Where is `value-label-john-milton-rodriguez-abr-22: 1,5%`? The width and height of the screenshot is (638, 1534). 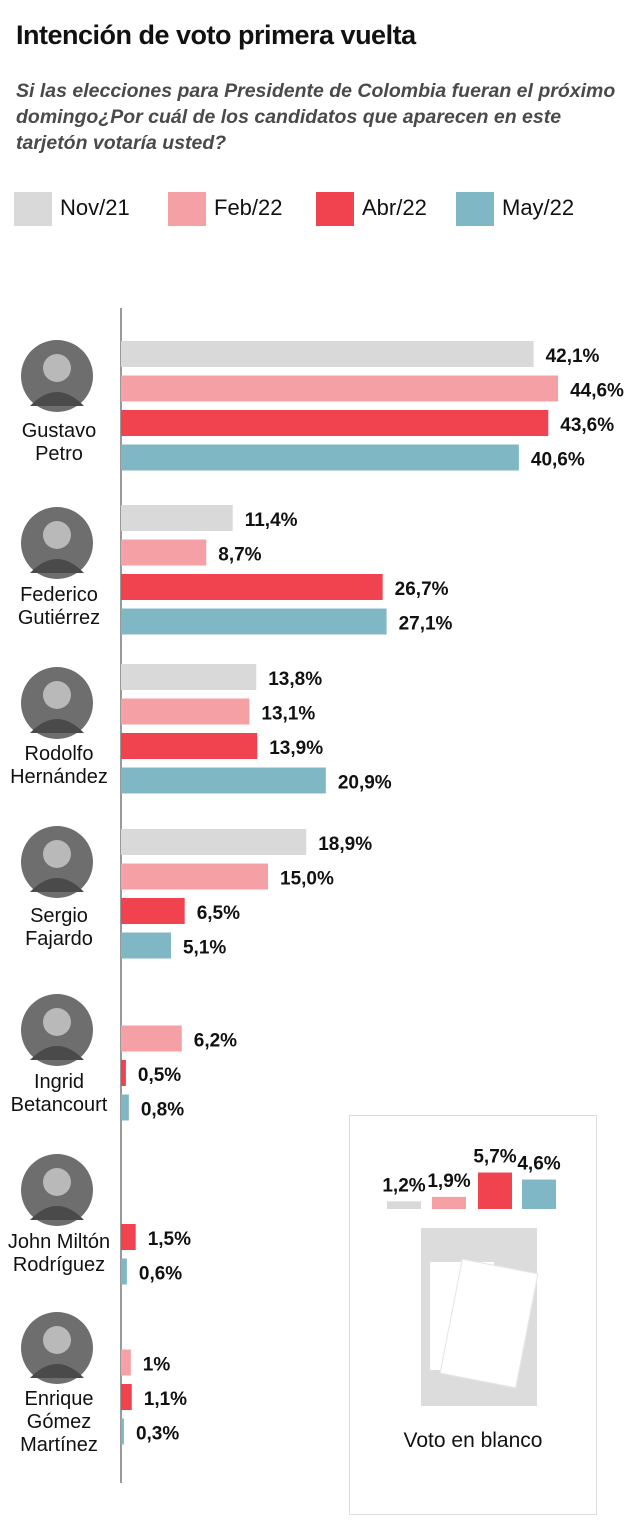
value-label-john-milton-rodriguez-abr-22: 1,5% is located at coordinates (169, 1239).